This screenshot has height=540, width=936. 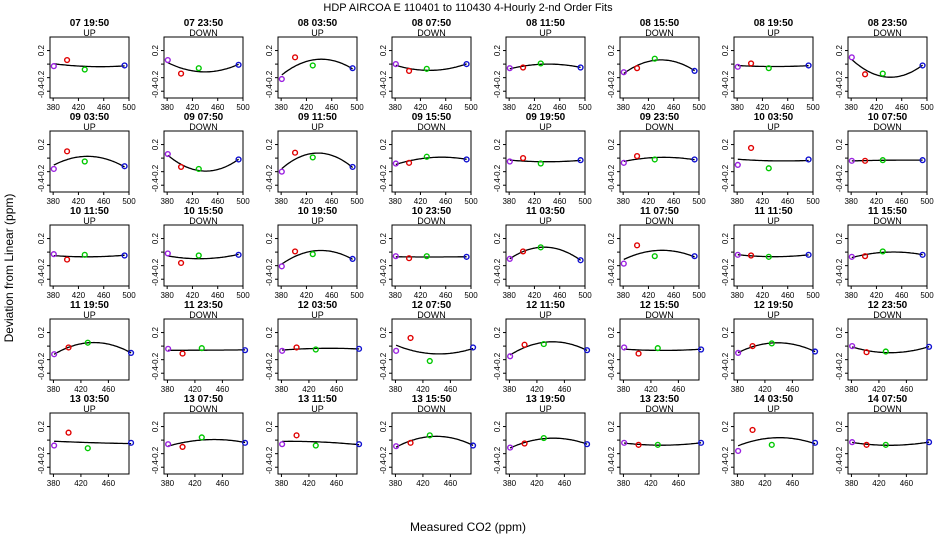 I want to click on panel-title: 12 03:50, so click(x=318, y=305).